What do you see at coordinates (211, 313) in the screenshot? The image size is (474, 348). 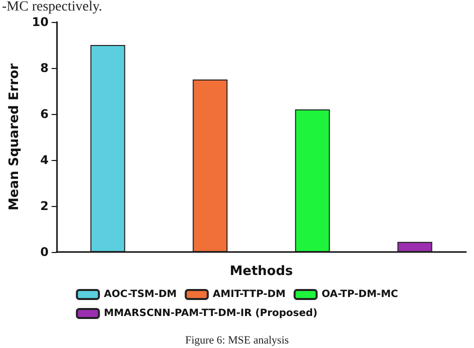 I see `legend-label: MMARSCNN-PAM-TT-DM-IR (Proposed)` at bounding box center [211, 313].